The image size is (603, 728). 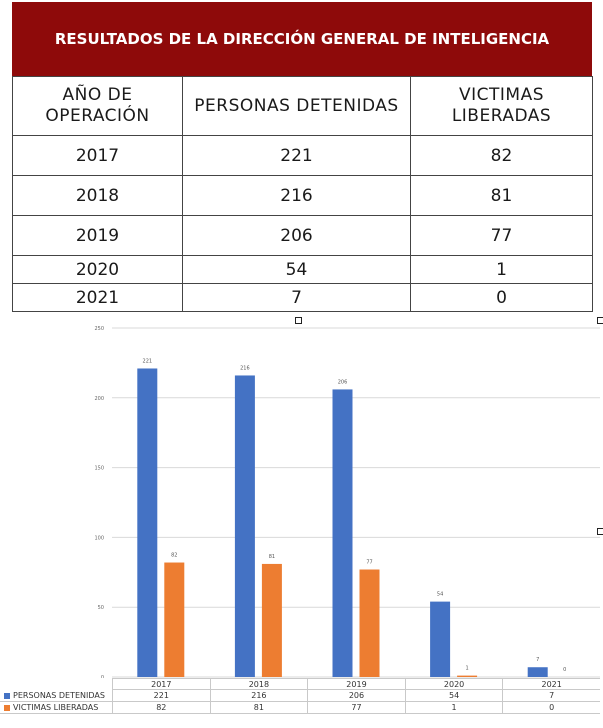 What do you see at coordinates (501, 155) in the screenshot?
I see `cell-rescued: 82` at bounding box center [501, 155].